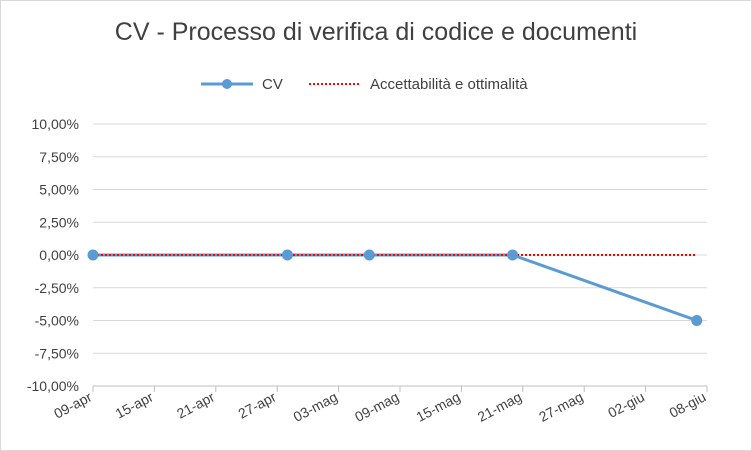  I want to click on x-tick-label: 21-apr, so click(196, 404).